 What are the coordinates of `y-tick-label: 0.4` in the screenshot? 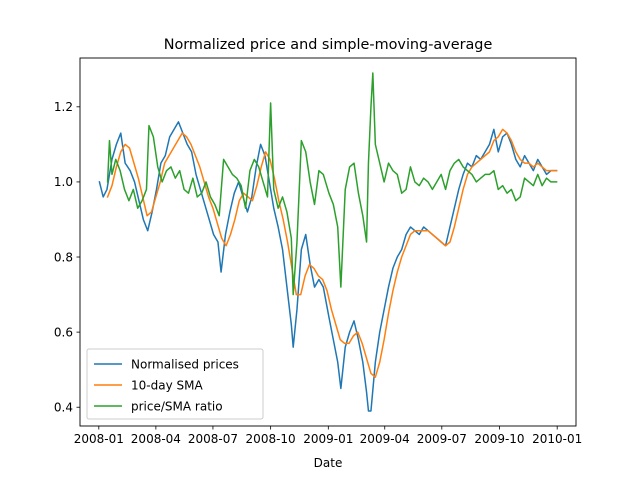 It's located at (63, 408).